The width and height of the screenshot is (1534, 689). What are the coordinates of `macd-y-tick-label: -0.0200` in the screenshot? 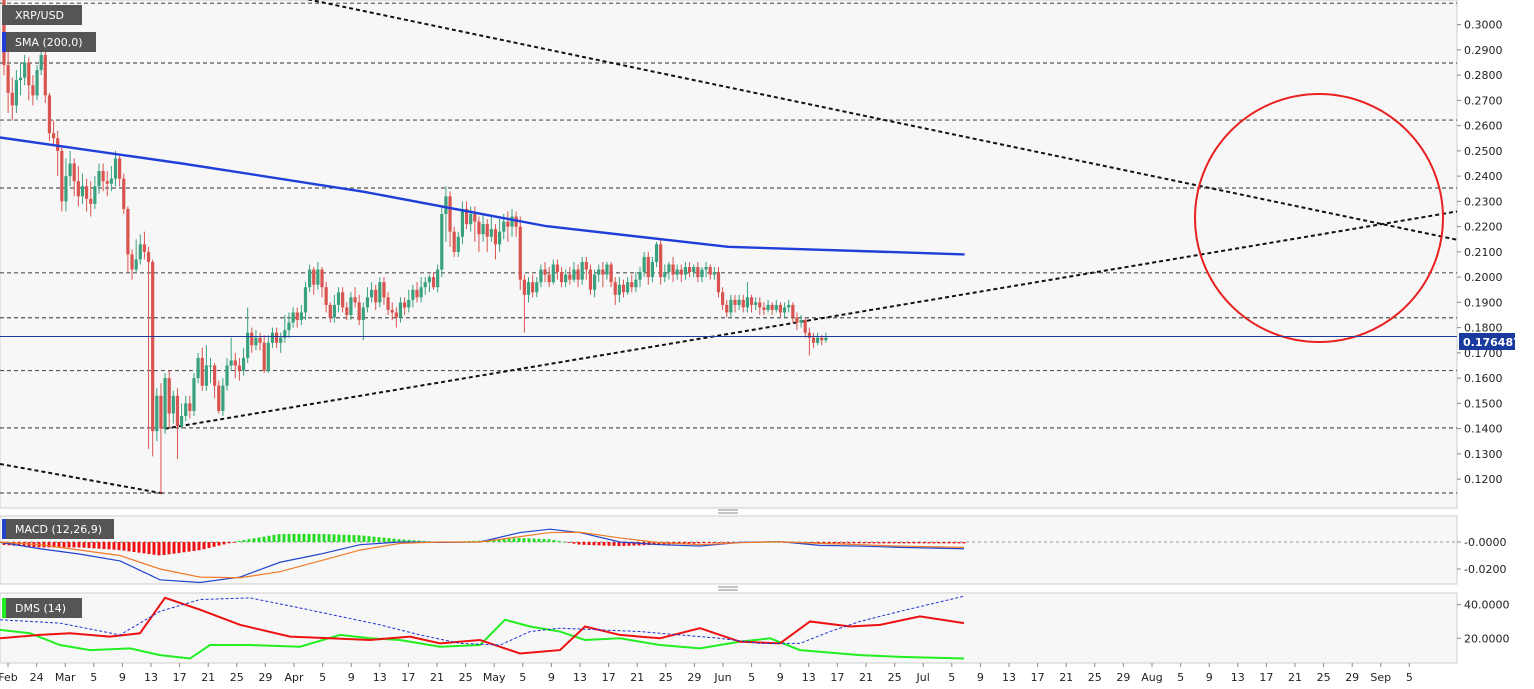 It's located at (1485, 569).